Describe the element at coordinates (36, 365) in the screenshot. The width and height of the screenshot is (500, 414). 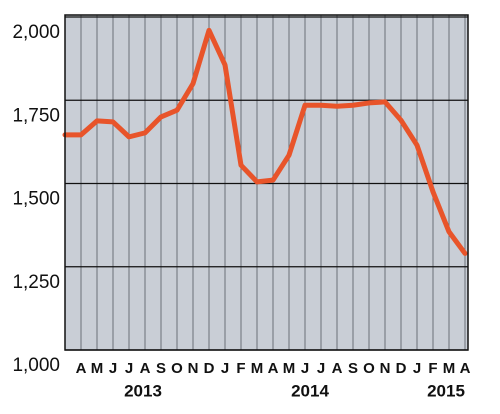
I see `y-tick-label: 1,000` at that location.